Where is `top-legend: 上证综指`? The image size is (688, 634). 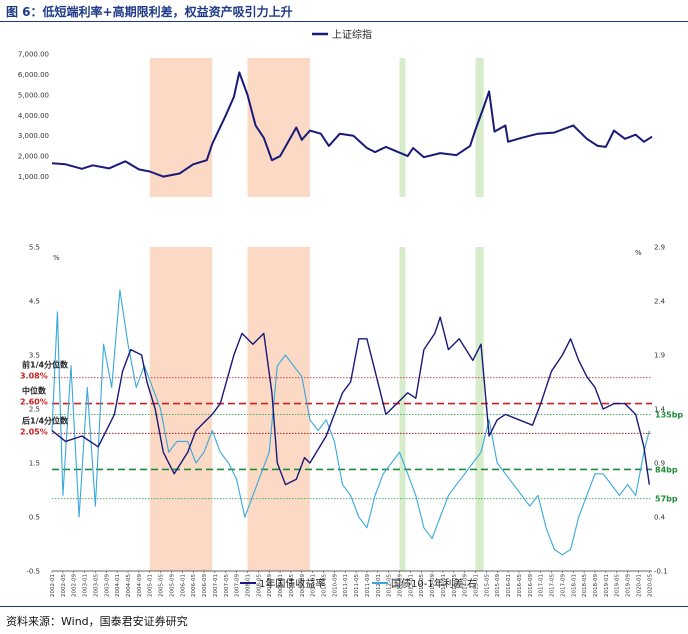
top-legend: 上证综指 is located at coordinates (342, 34).